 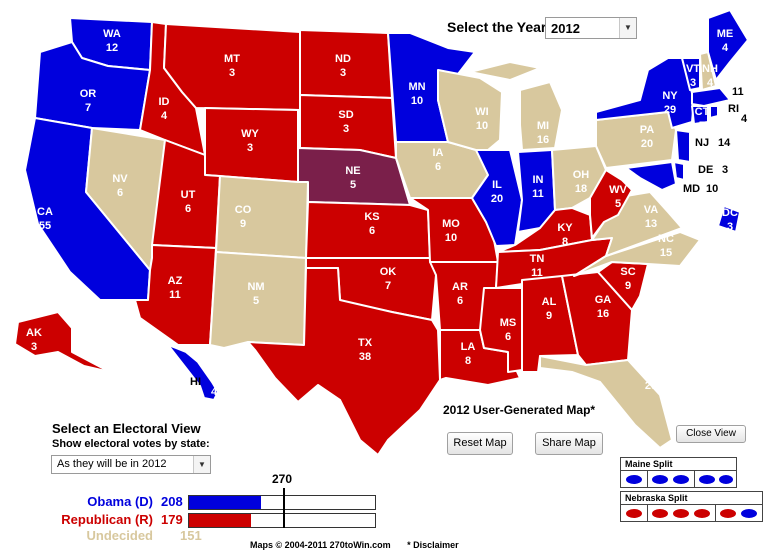 I want to click on state-label-wy: WY, so click(x=250, y=134).